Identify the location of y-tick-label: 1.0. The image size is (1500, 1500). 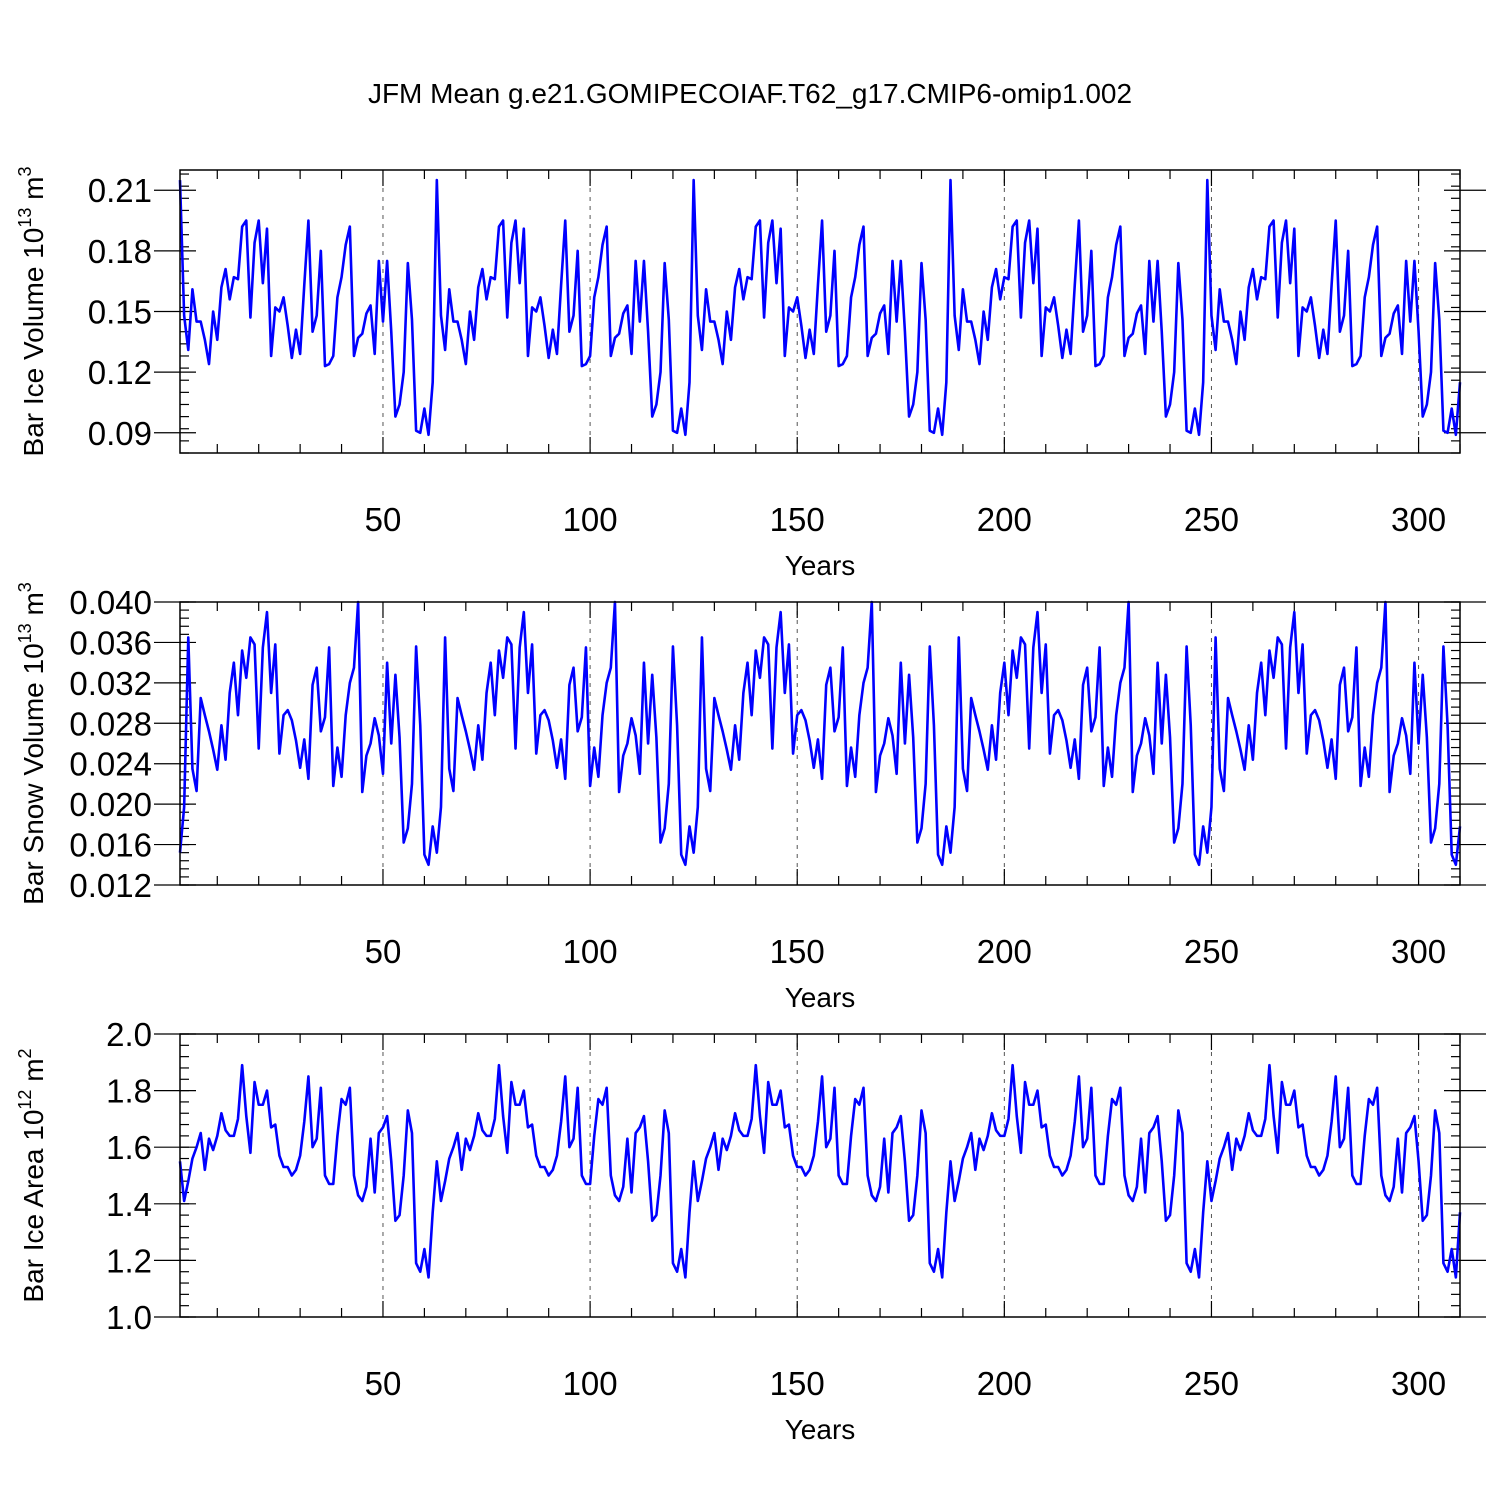
(129, 1317).